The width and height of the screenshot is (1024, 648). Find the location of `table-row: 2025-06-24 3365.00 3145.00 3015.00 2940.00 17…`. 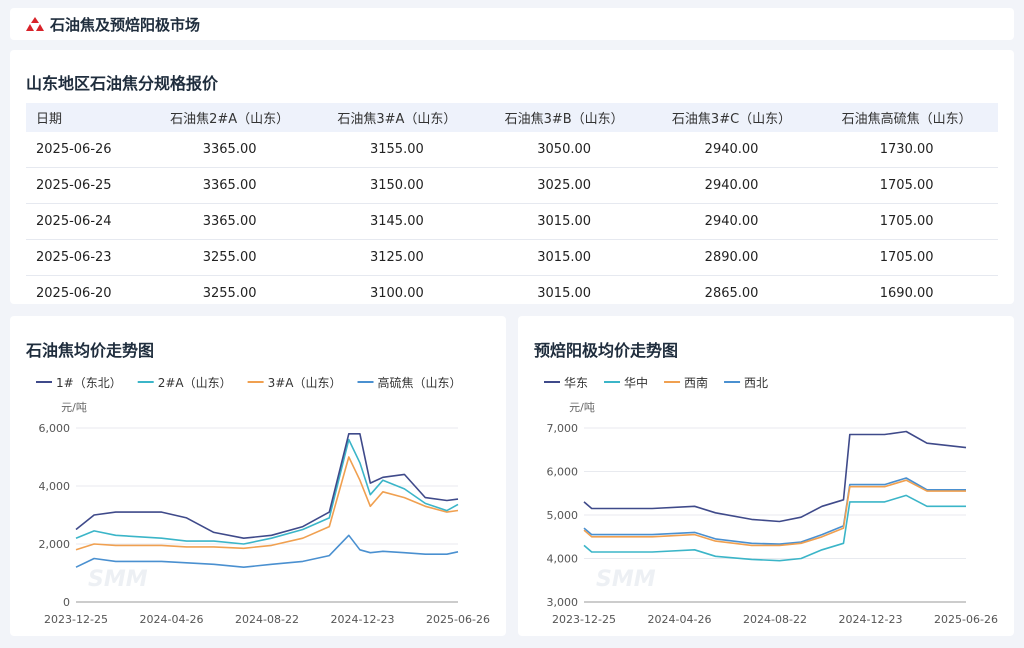

table-row: 2025-06-24 3365.00 3145.00 3015.00 2940.00 17… is located at coordinates (512, 221).